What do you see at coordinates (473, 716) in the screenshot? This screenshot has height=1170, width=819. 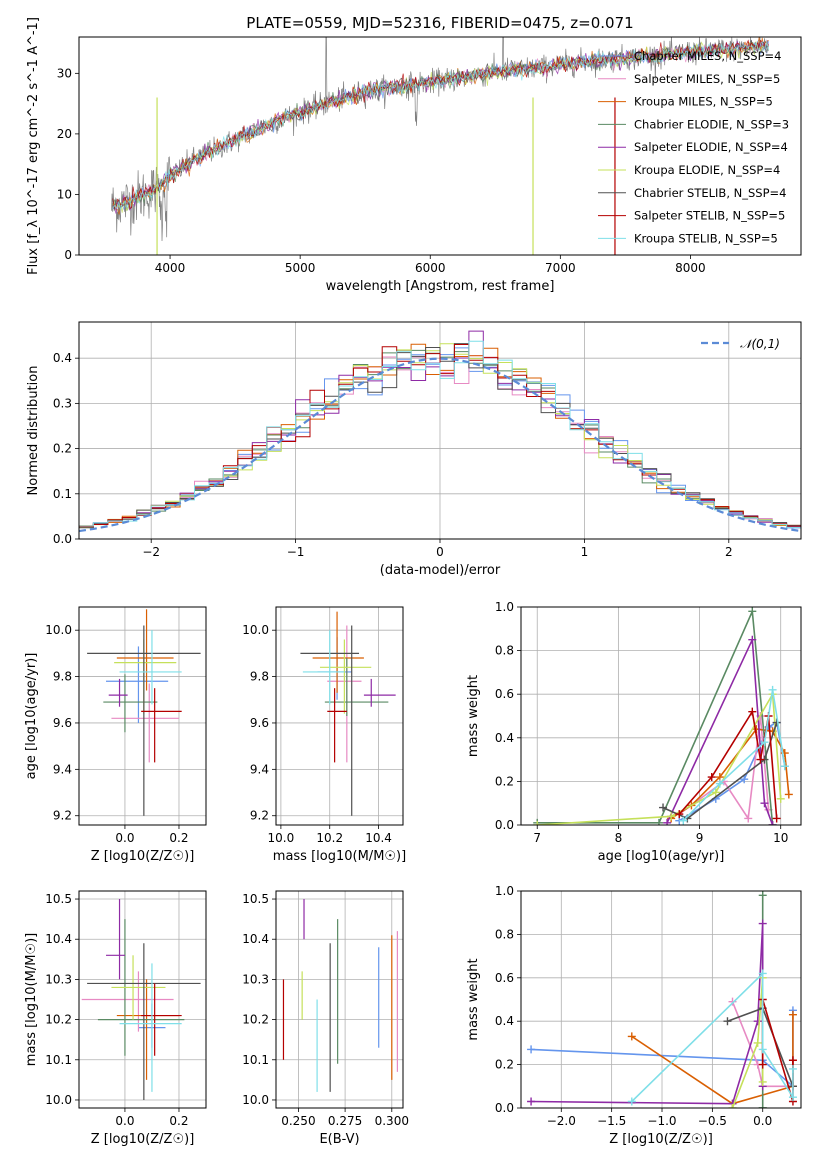 I see `y-axis-label: mass weight` at bounding box center [473, 716].